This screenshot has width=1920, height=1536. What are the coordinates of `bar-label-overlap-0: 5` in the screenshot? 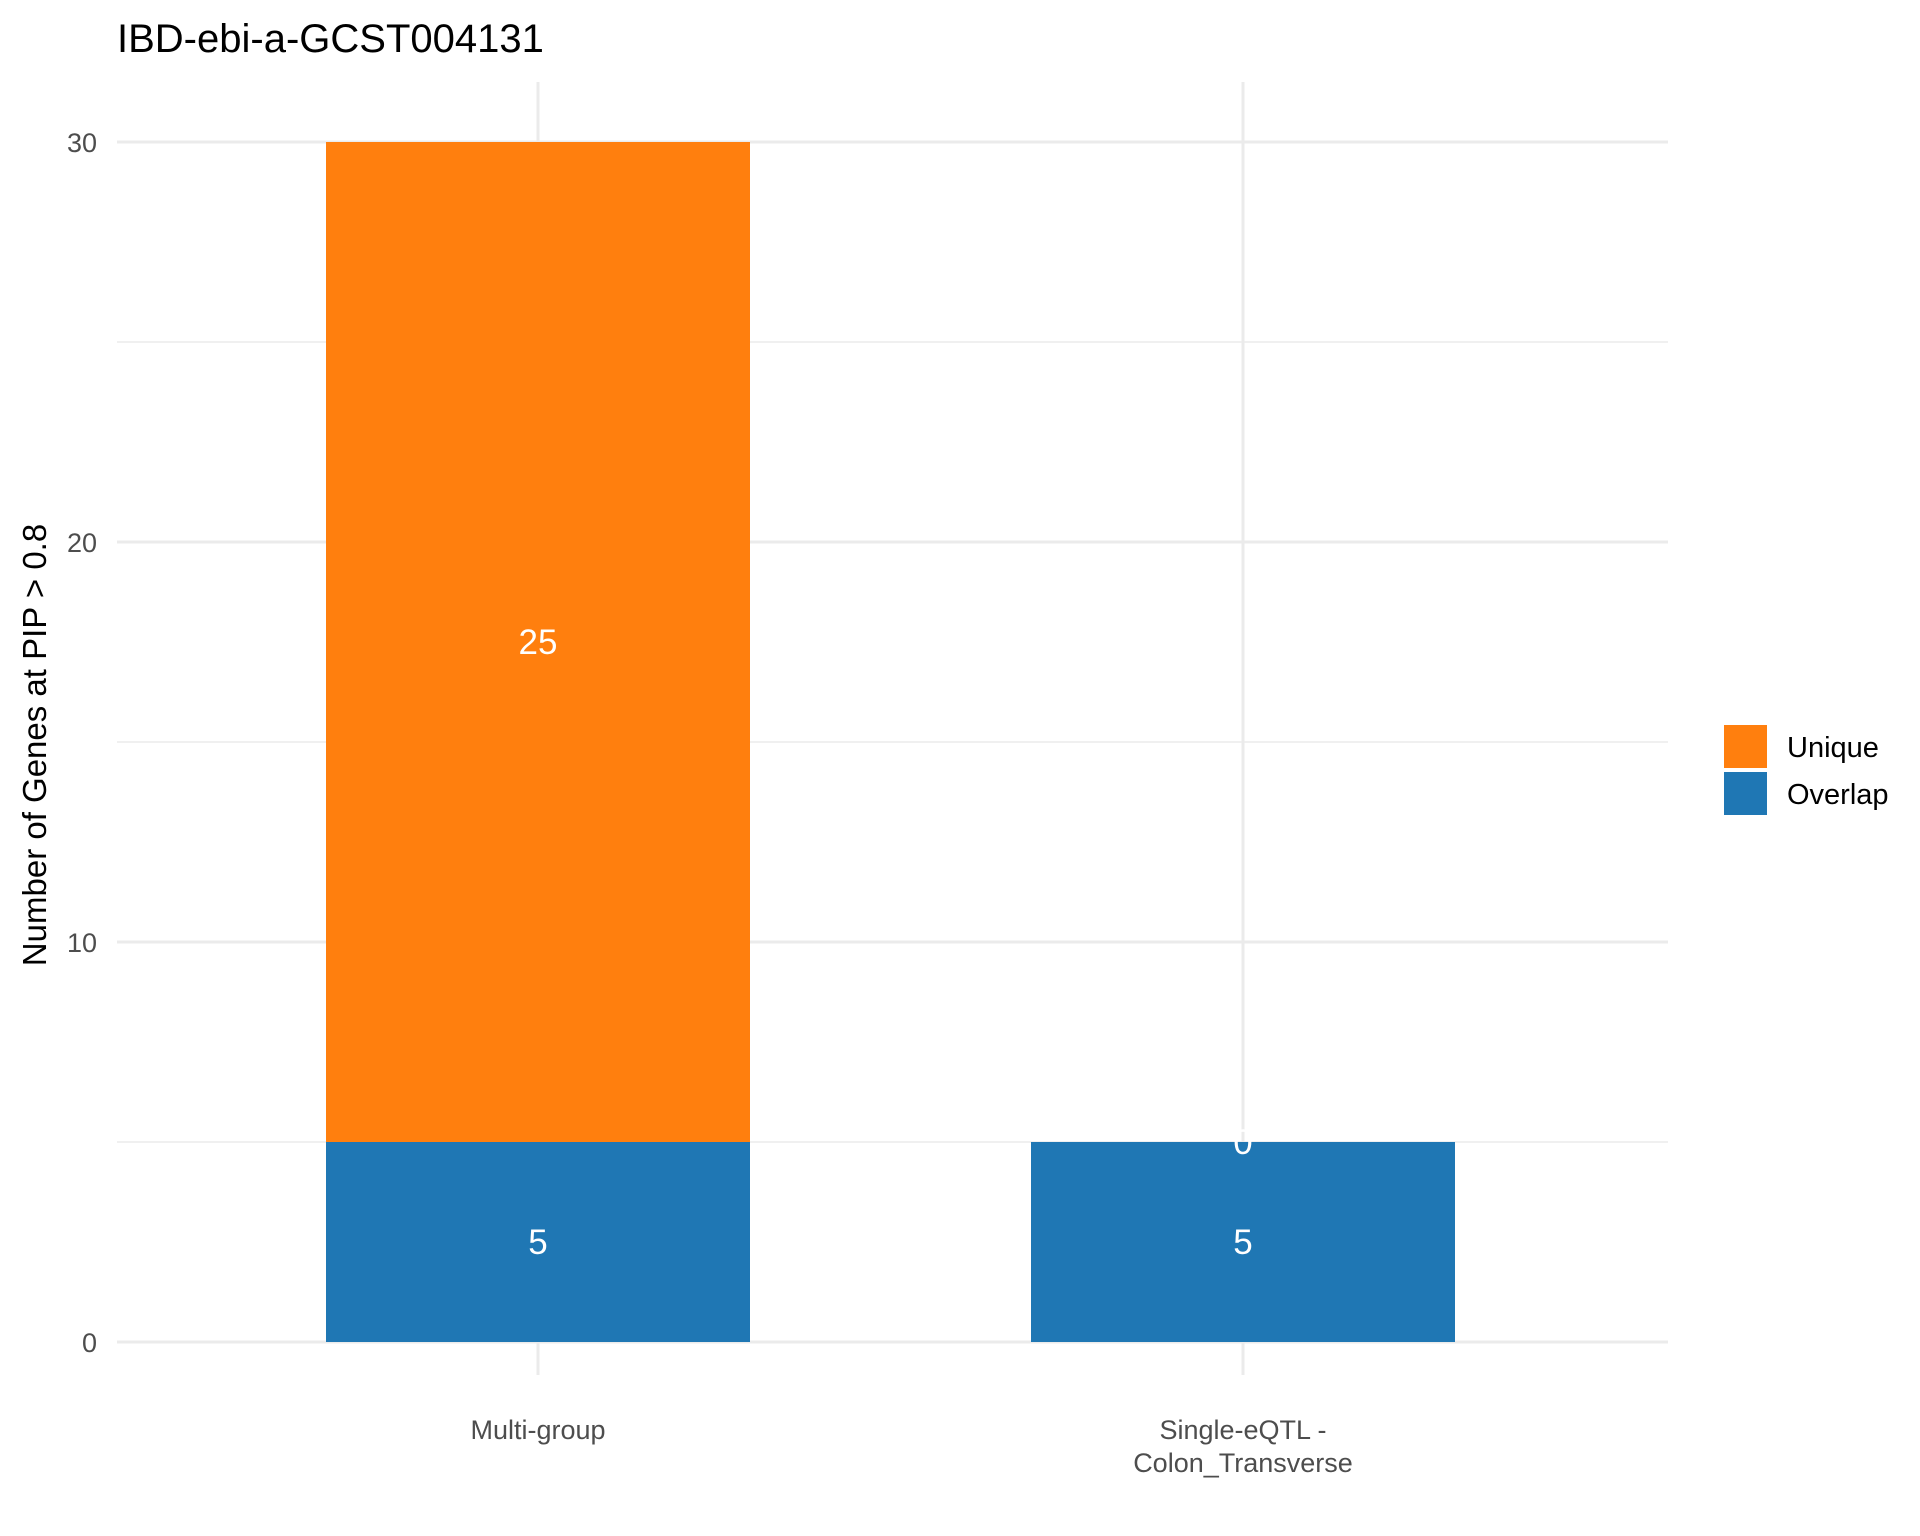 It's located at (537, 1242).